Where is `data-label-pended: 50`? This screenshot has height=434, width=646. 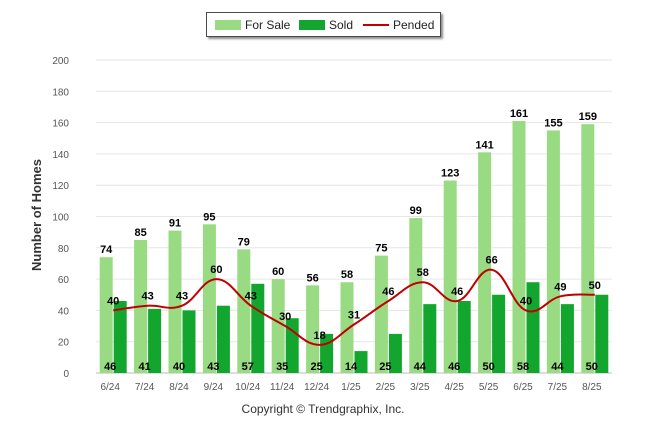
data-label-pended: 50 is located at coordinates (595, 286).